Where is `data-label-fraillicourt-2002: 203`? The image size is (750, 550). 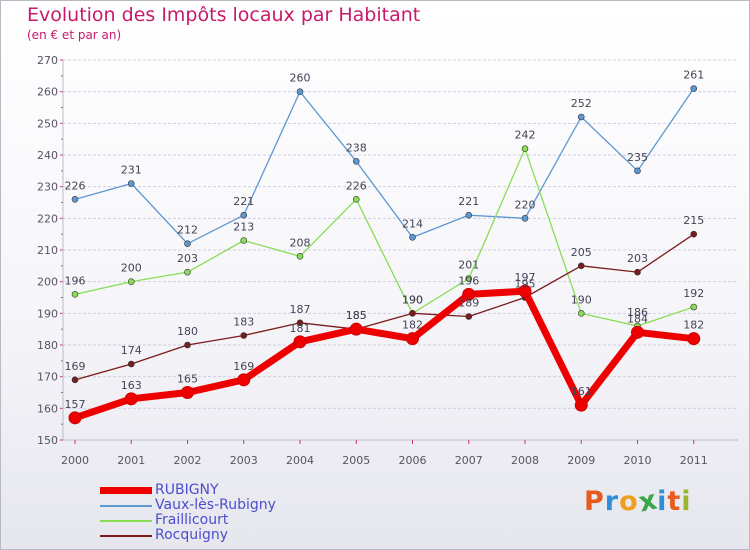 data-label-fraillicourt-2002: 203 is located at coordinates (187, 258).